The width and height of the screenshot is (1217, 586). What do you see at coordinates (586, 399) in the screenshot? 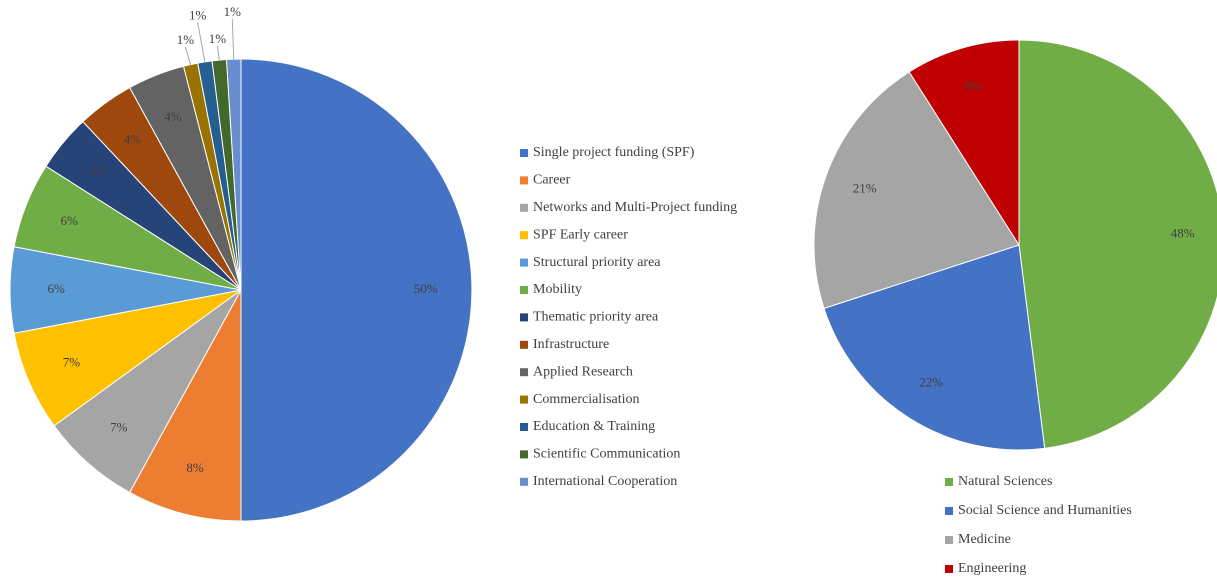
I see `legend-label: Commercialisation` at bounding box center [586, 399].